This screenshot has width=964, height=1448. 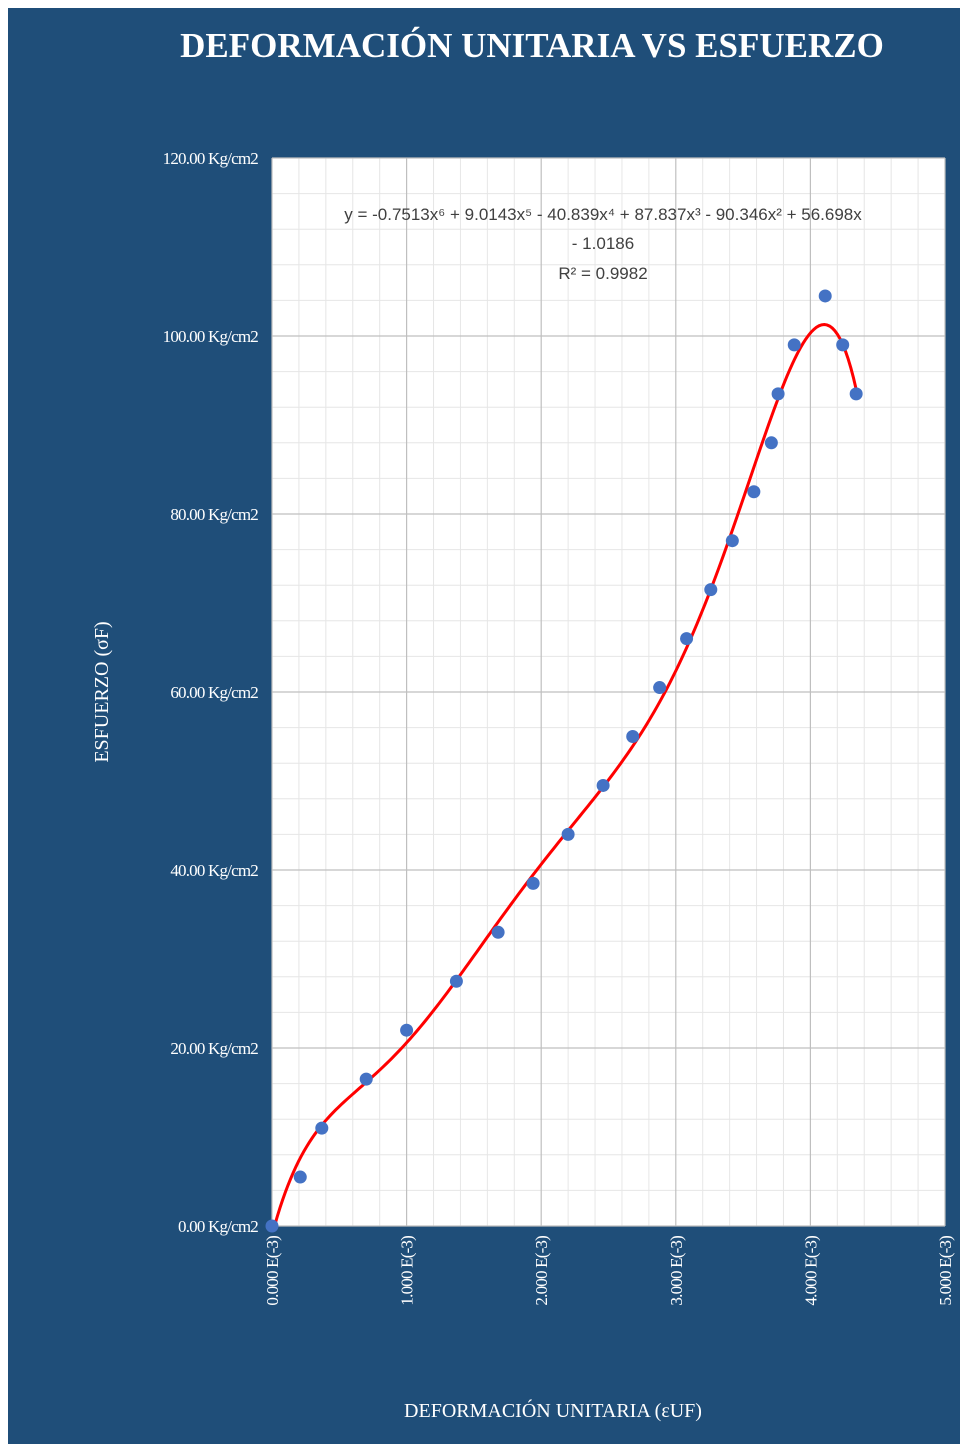 I want to click on x-tick-label: 4.000 E(-3), so click(x=810, y=1271).